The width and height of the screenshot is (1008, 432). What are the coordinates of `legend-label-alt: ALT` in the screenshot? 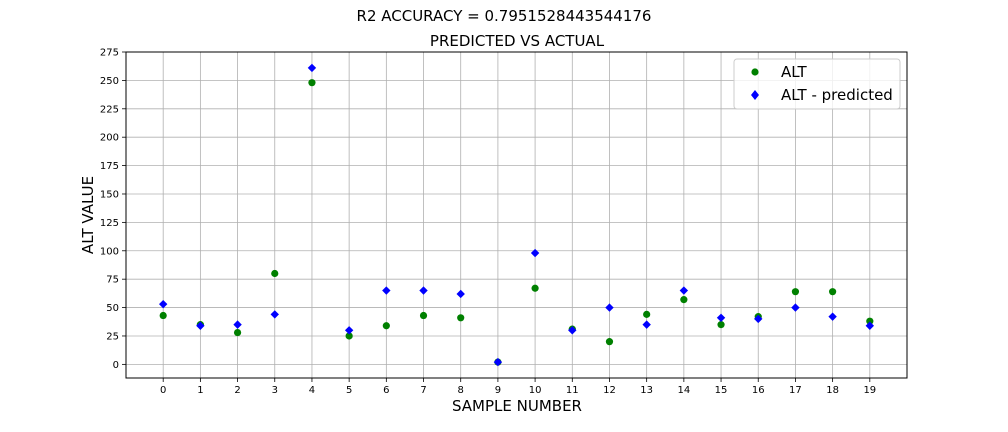 It's located at (794, 72).